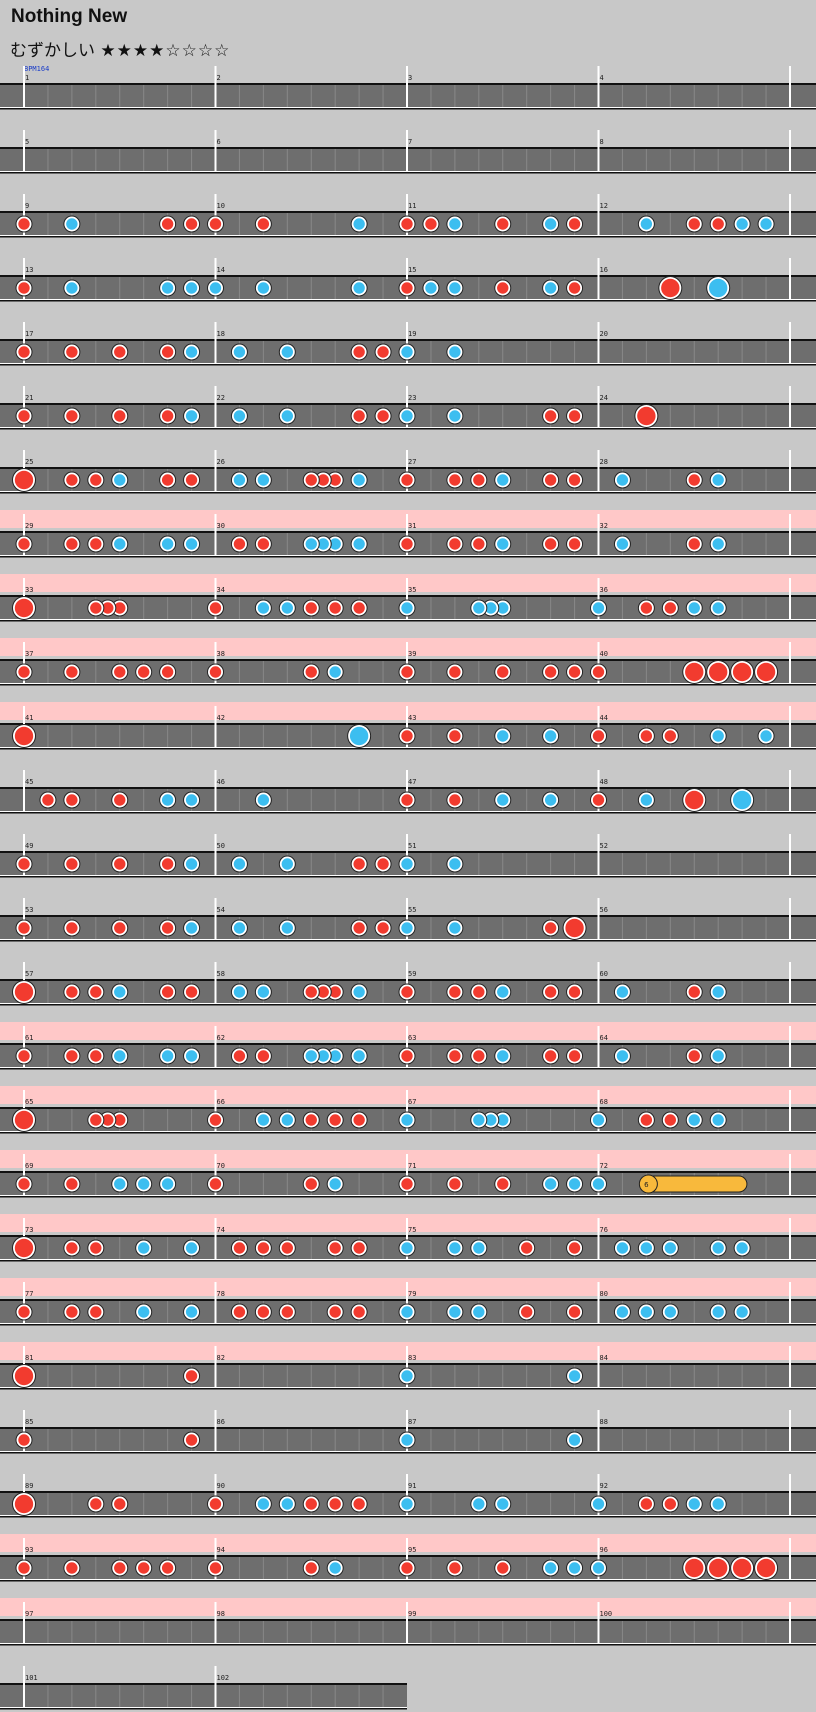 This screenshot has width=816, height=1712. What do you see at coordinates (412, 590) in the screenshot?
I see `measure-number: 35` at bounding box center [412, 590].